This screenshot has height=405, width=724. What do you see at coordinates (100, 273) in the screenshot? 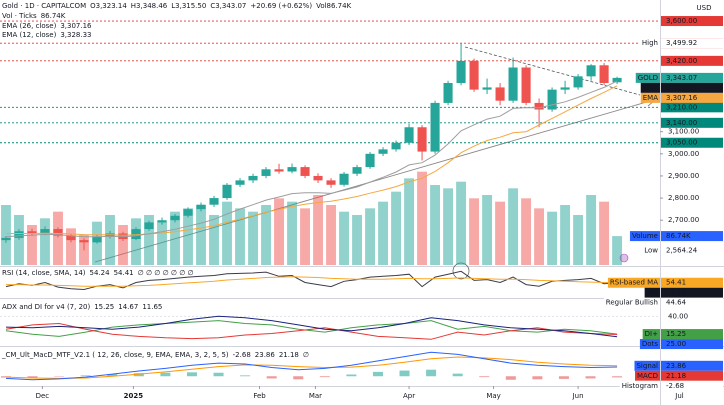
I see `indicator-value: 54.24` at bounding box center [100, 273].